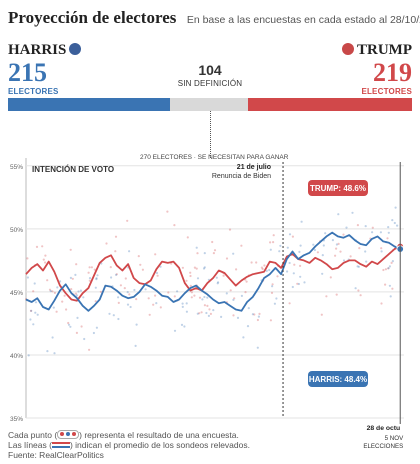 This screenshot has width=420, height=464. What do you see at coordinates (210, 83) in the screenshot?
I see `undecided-label: SIN DEFINICIÓN` at bounding box center [210, 83].